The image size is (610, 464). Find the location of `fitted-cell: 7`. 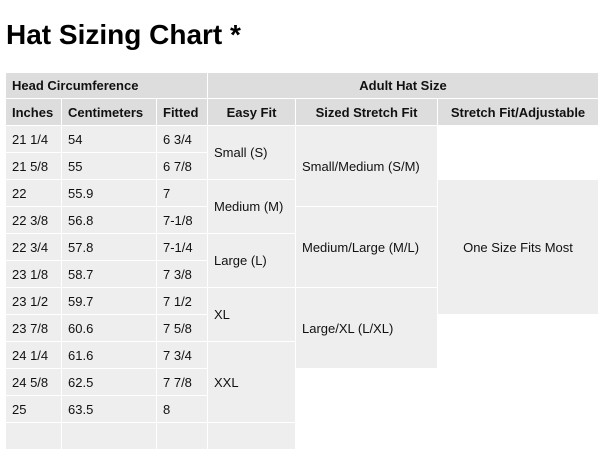

fitted-cell: 7 is located at coordinates (182, 193).